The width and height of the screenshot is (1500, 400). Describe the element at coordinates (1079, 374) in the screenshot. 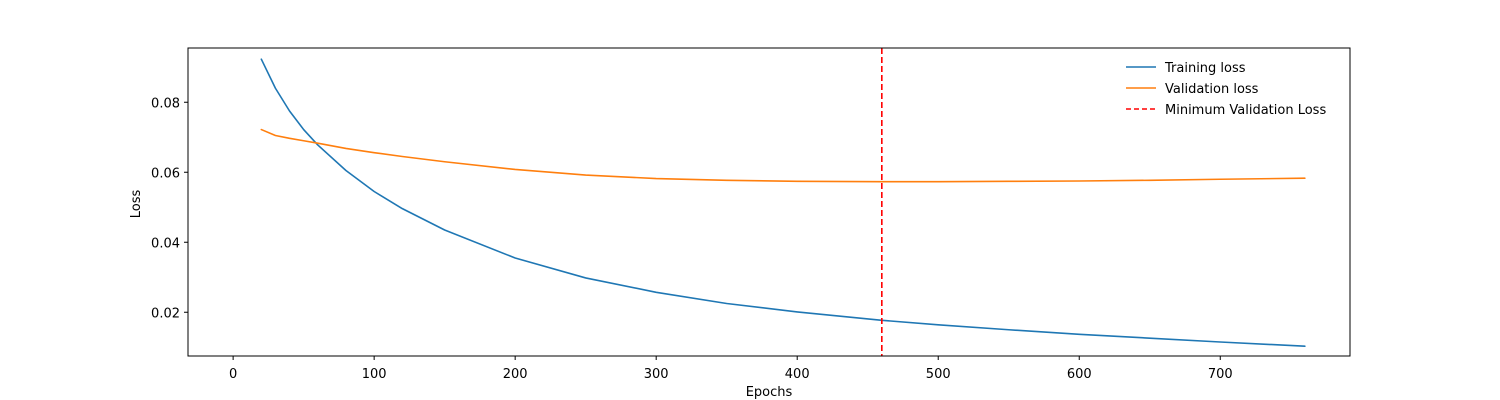

I see `x-tick-label: 600` at that location.